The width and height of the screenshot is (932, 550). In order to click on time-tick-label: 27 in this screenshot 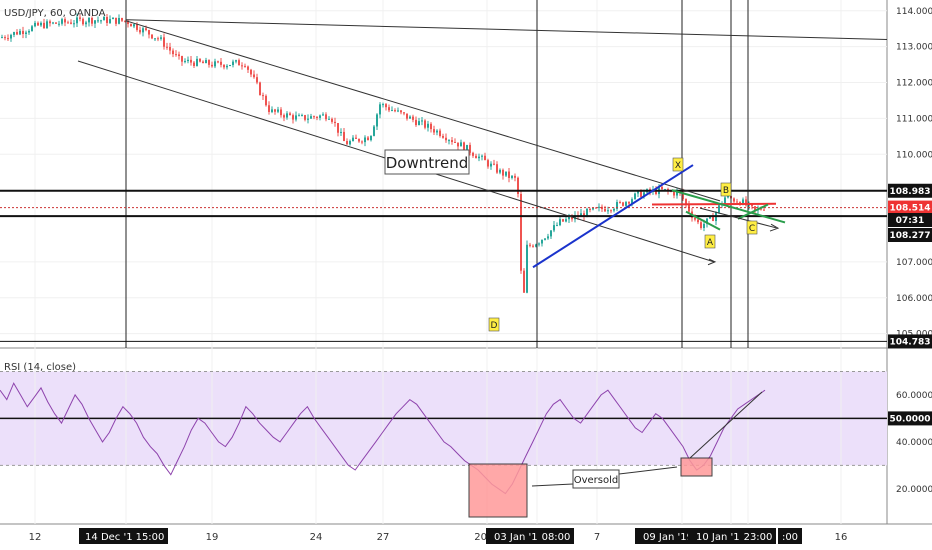, I will do `click(383, 537)`.